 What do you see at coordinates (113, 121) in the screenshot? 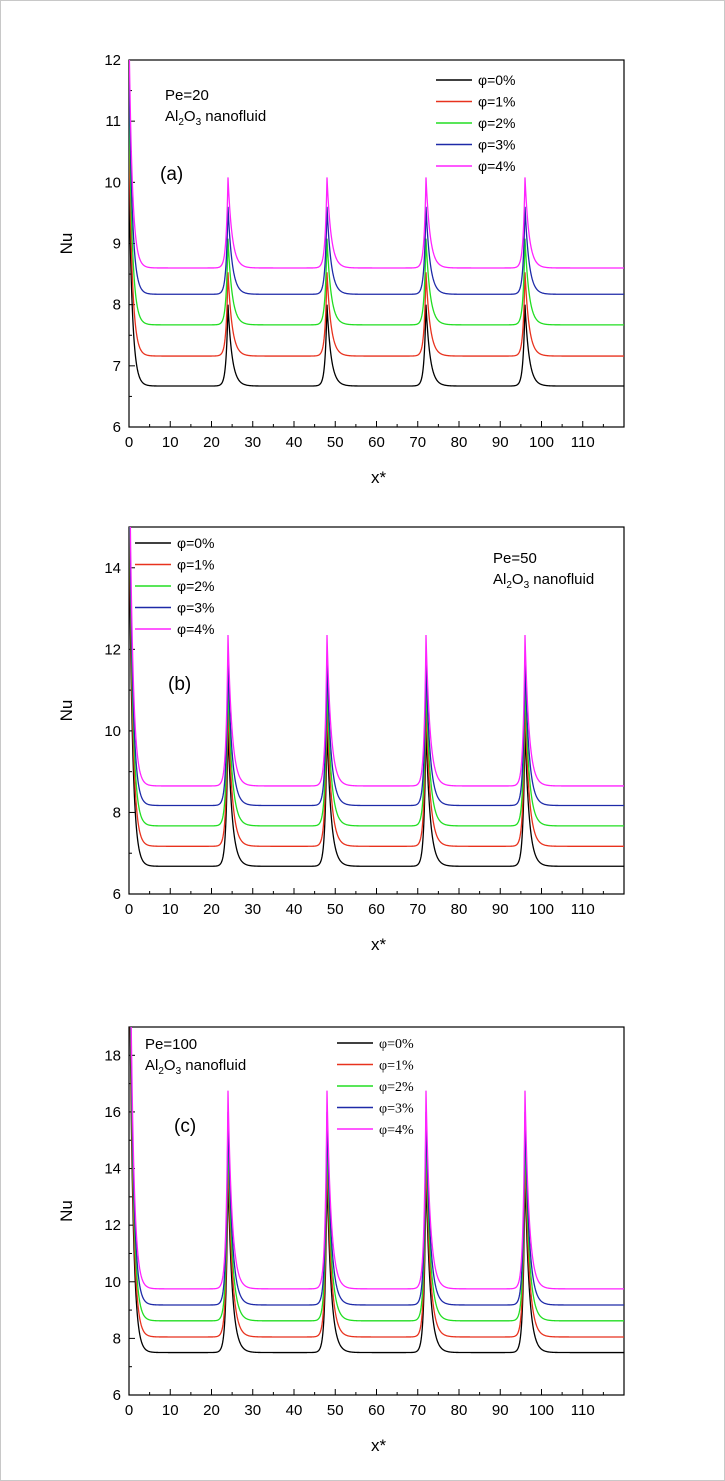
I see `y-tick-label: 11` at bounding box center [113, 121].